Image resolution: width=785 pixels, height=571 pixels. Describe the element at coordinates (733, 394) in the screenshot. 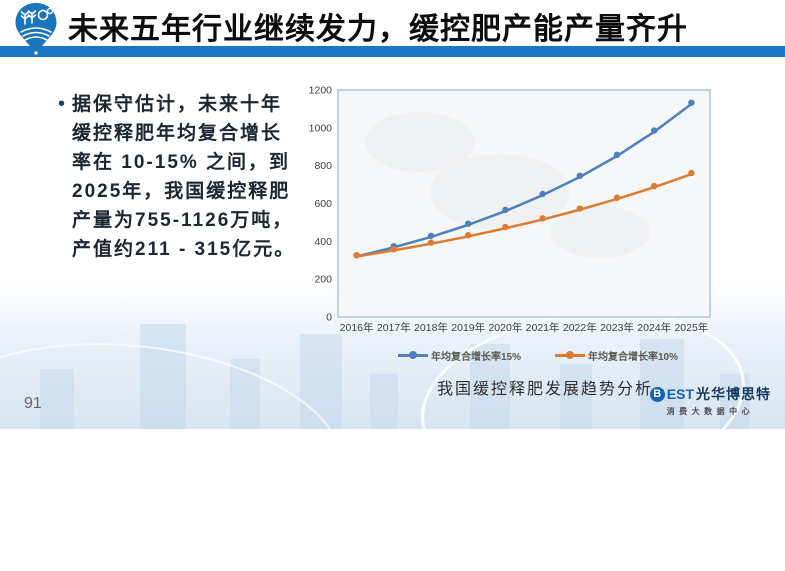

I see `brand-name-text: 光华博思特` at that location.